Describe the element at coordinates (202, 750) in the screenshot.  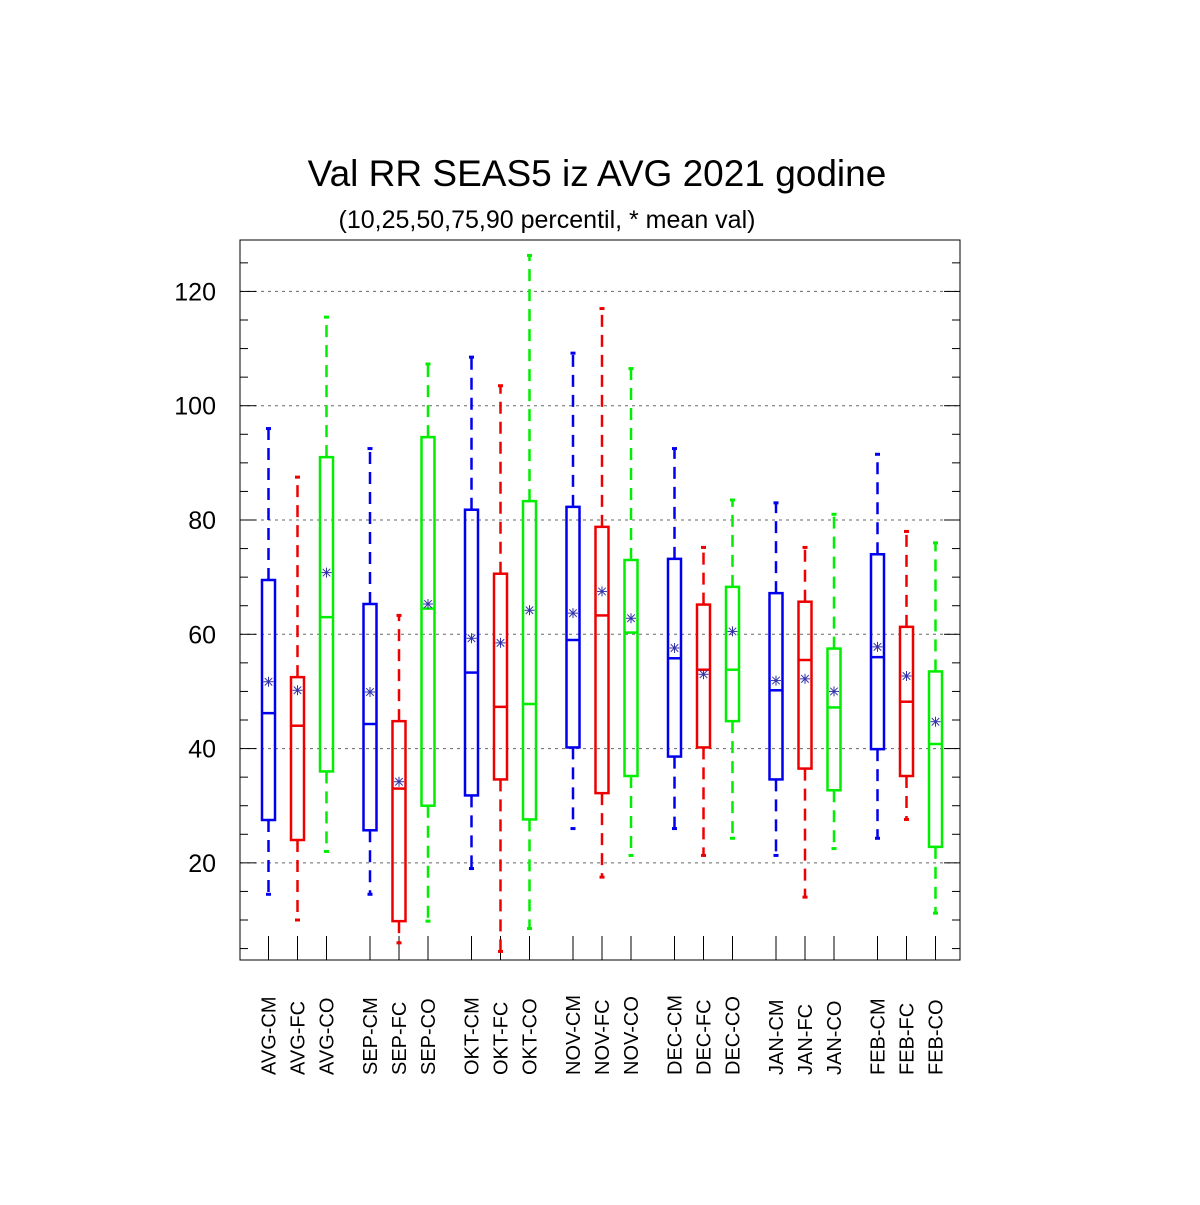
I see `y-tick-label: 40` at that location.